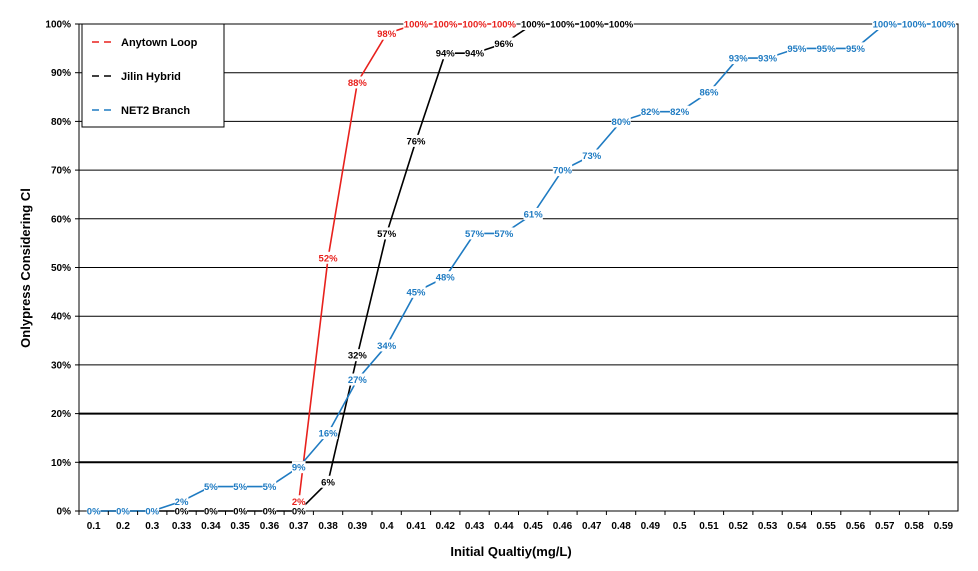 The width and height of the screenshot is (978, 571). What do you see at coordinates (621, 526) in the screenshot?
I see `x-tick-label: 0.48` at bounding box center [621, 526].